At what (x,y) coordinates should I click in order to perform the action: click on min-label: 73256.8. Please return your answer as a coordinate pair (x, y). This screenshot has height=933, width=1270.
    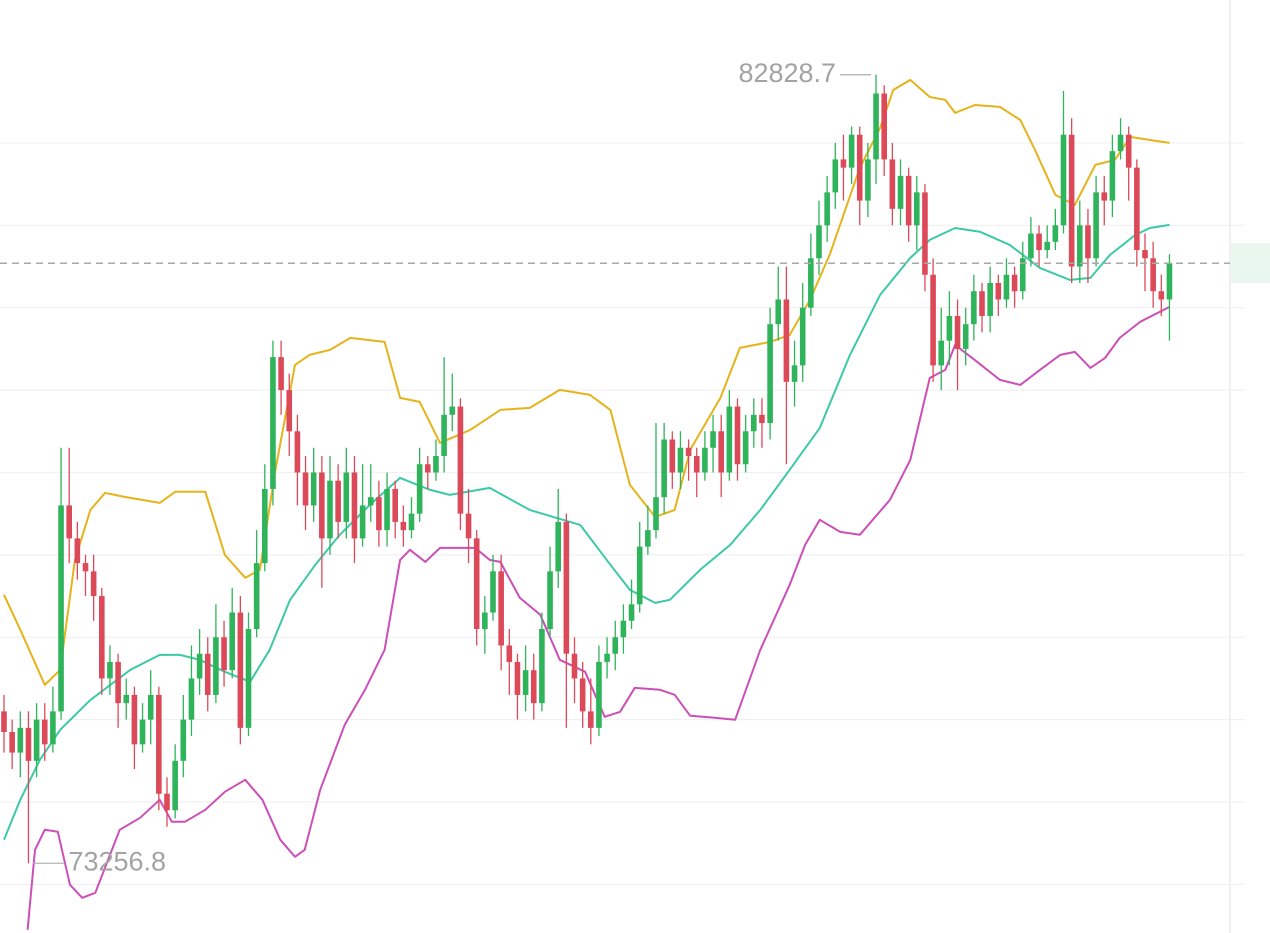
    Looking at the image, I should click on (117, 861).